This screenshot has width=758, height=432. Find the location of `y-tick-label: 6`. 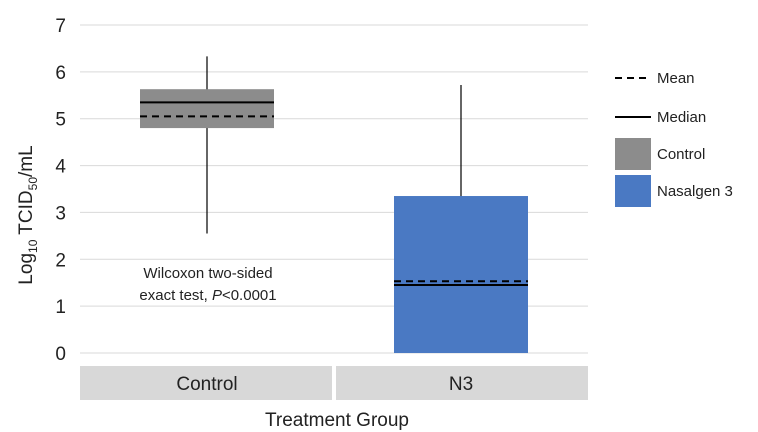

y-tick-label: 6 is located at coordinates (60, 73).